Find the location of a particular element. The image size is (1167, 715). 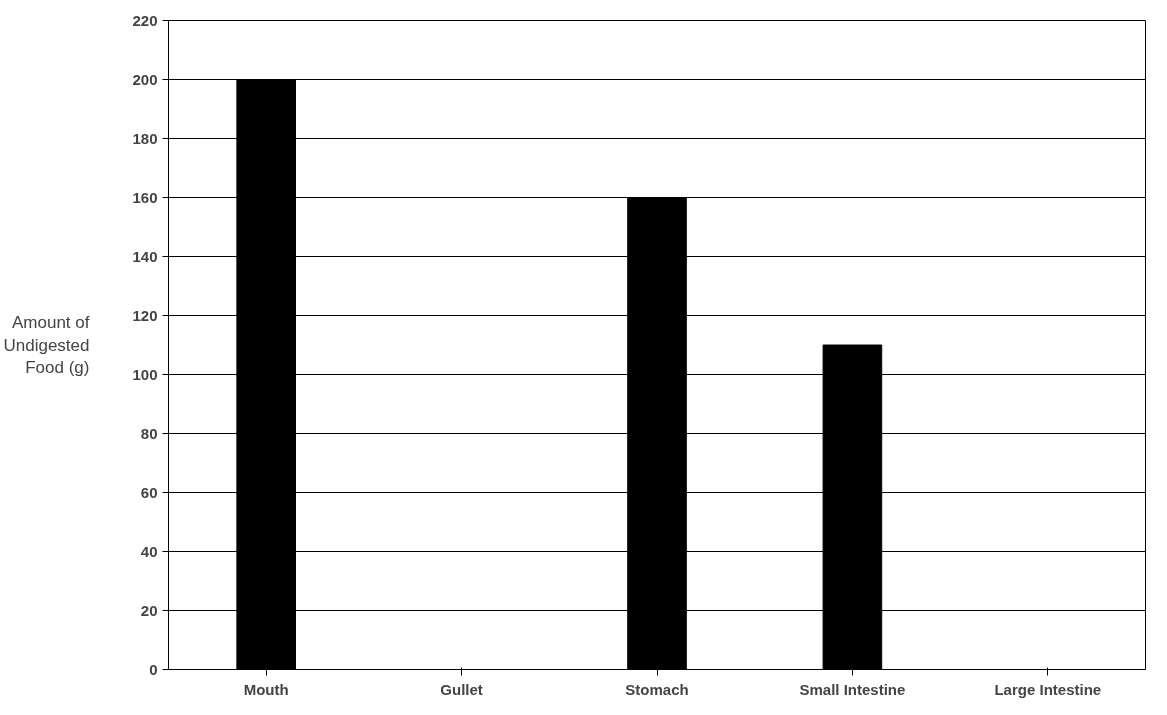

x-tick-label: Small Intestine is located at coordinates (852, 689).